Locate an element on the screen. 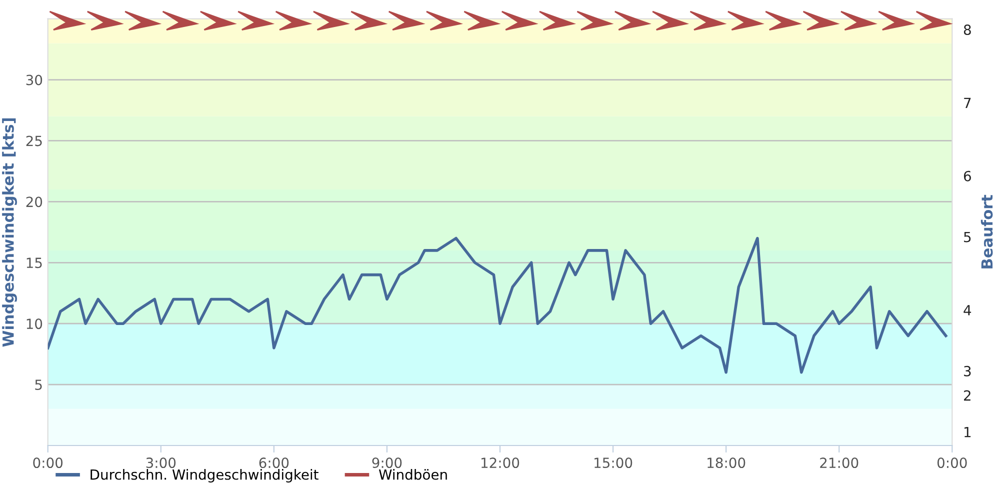 This screenshot has height=495, width=997. legend-label: Durchschn. Windgeschwindigkeit is located at coordinates (204, 475).